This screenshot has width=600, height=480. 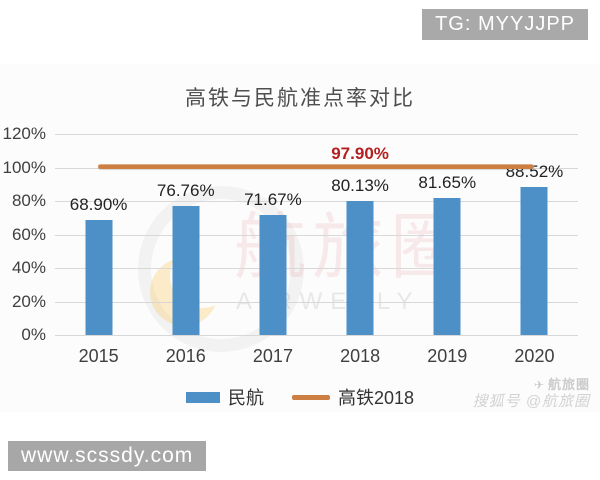 What do you see at coordinates (99, 277) in the screenshot?
I see `bar-2015` at bounding box center [99, 277].